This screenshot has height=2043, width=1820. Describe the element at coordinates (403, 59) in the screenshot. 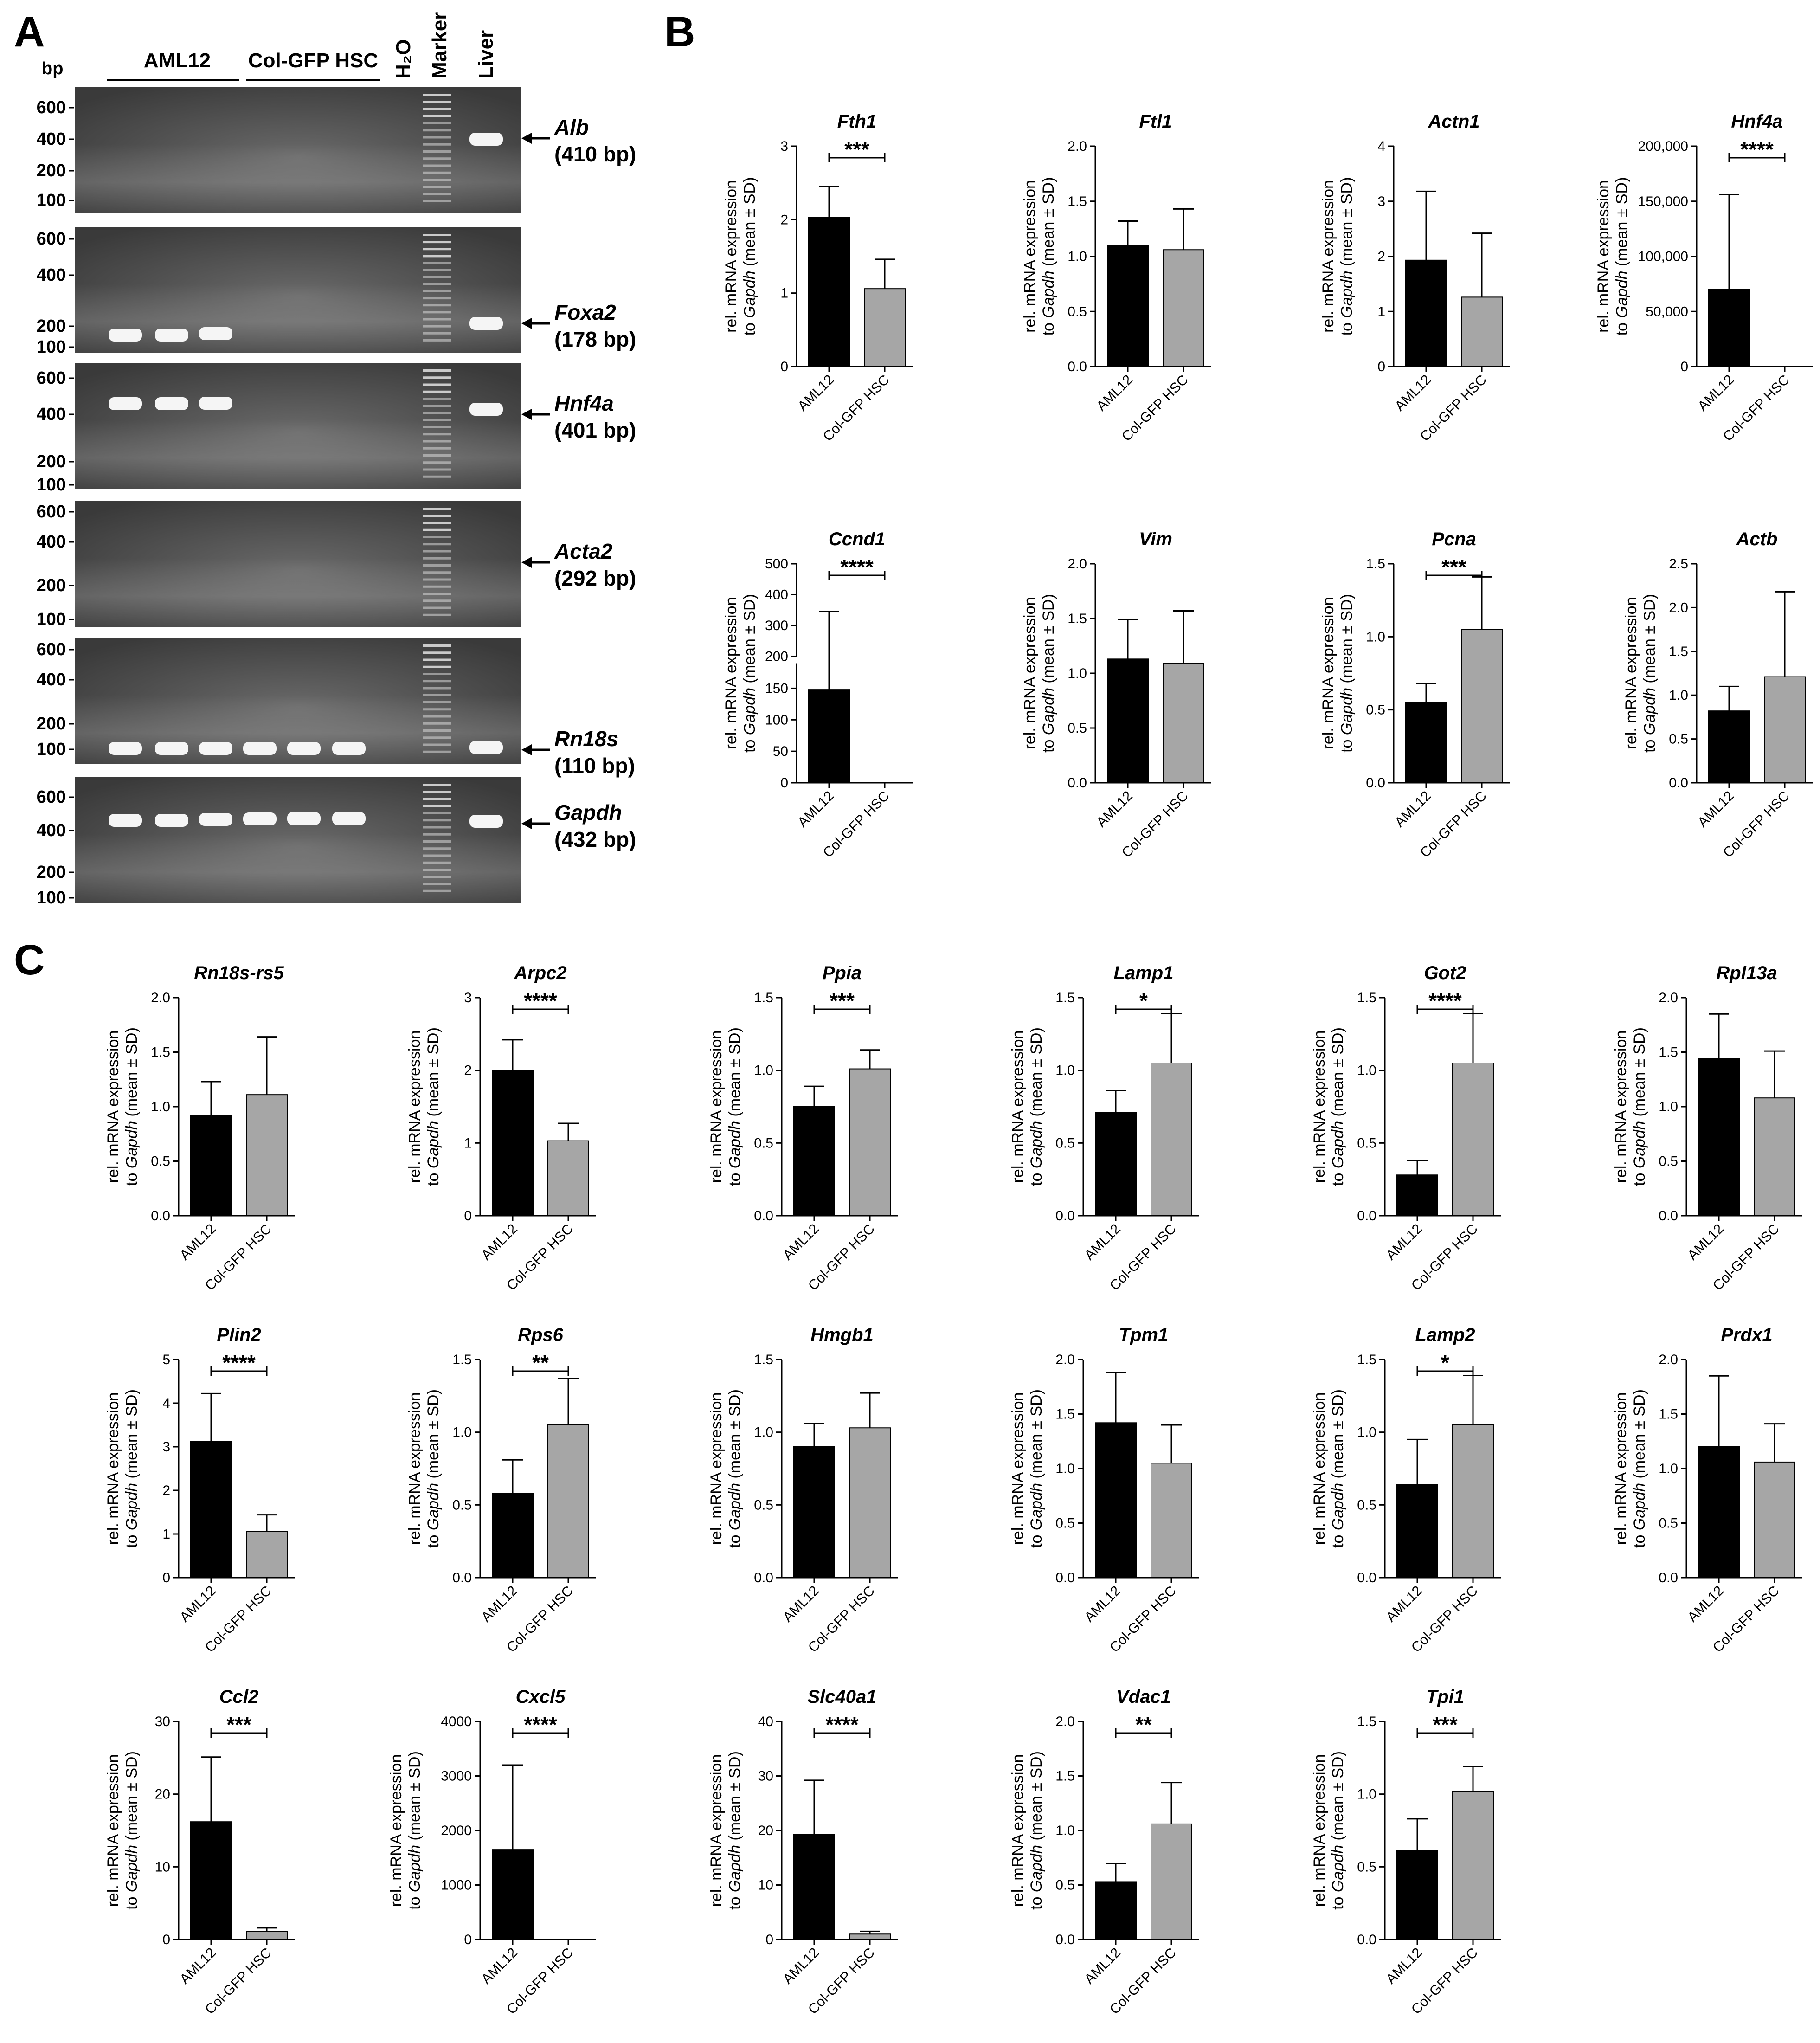

I see `lane-header-h2o: H₂O` at that location.